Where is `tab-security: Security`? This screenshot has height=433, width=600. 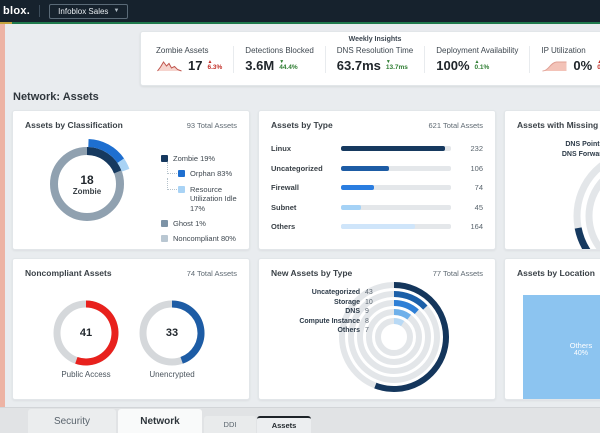 tab-security: Security is located at coordinates (72, 421).